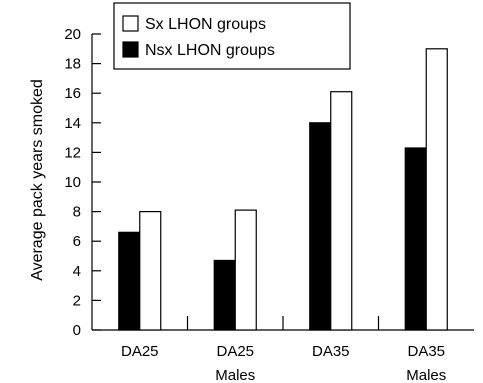 Image resolution: width=483 pixels, height=383 pixels. Describe the element at coordinates (210, 50) in the screenshot. I see `legend-label: Nsx LHON groups` at that location.